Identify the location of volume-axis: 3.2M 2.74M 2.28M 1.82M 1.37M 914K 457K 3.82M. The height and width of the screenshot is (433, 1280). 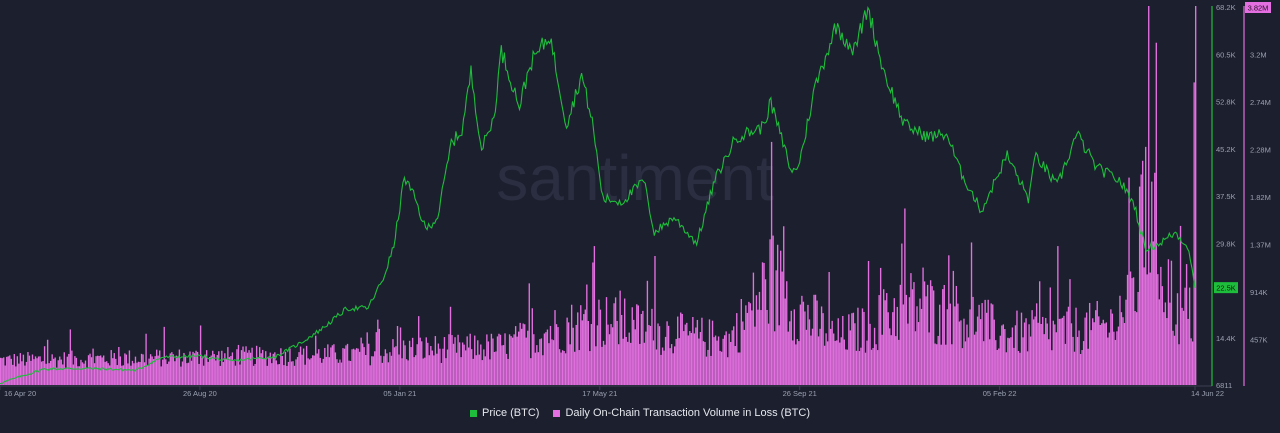
(1257, 194).